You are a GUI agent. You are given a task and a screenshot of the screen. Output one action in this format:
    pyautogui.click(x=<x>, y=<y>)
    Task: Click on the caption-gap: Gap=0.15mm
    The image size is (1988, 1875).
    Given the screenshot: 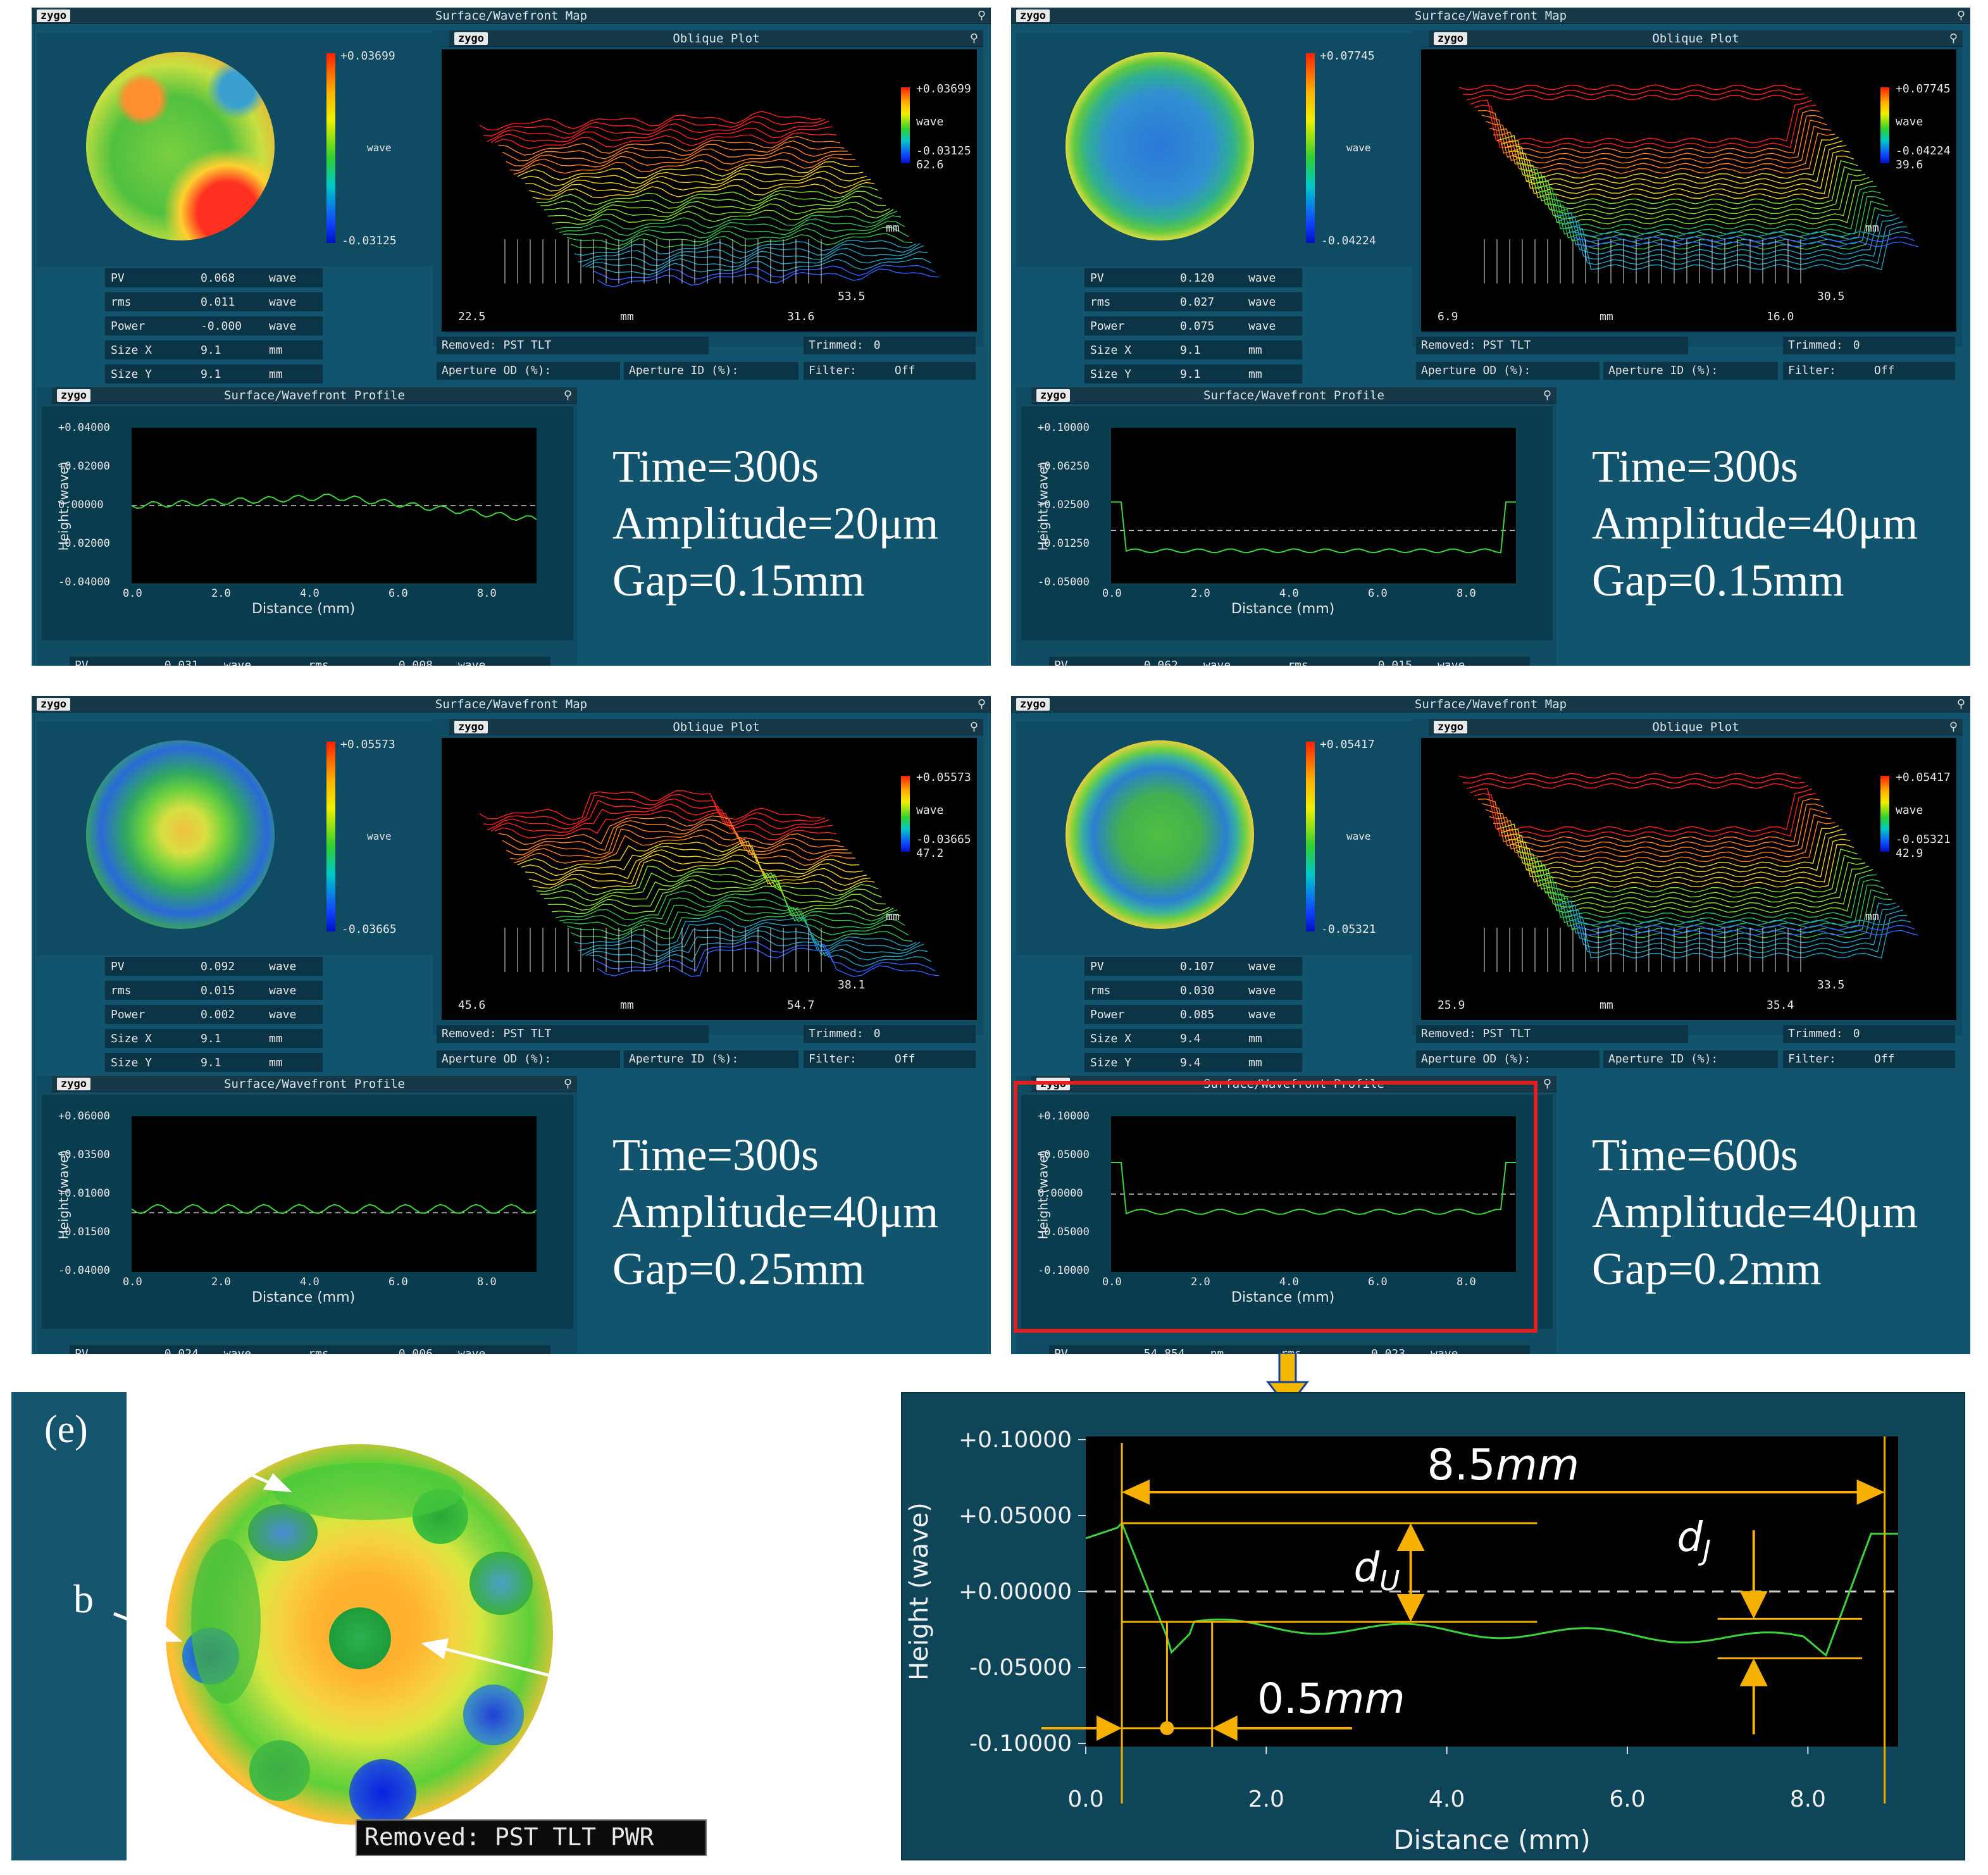 What is the action you would take?
    pyautogui.click(x=738, y=580)
    